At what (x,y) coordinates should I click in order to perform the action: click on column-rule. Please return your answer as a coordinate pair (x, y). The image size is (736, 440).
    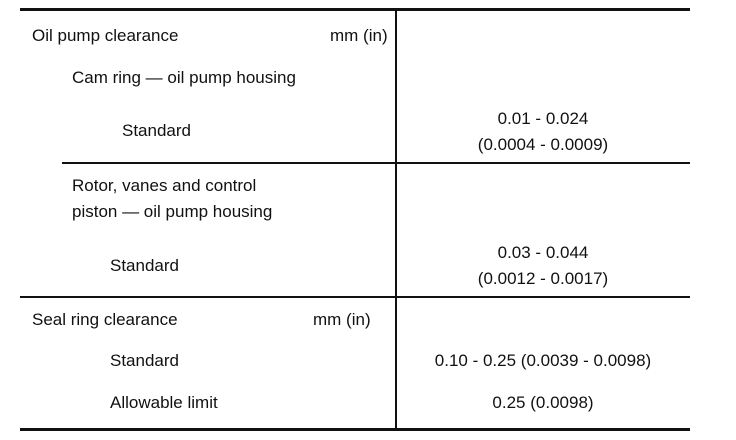
    Looking at the image, I should click on (396, 220).